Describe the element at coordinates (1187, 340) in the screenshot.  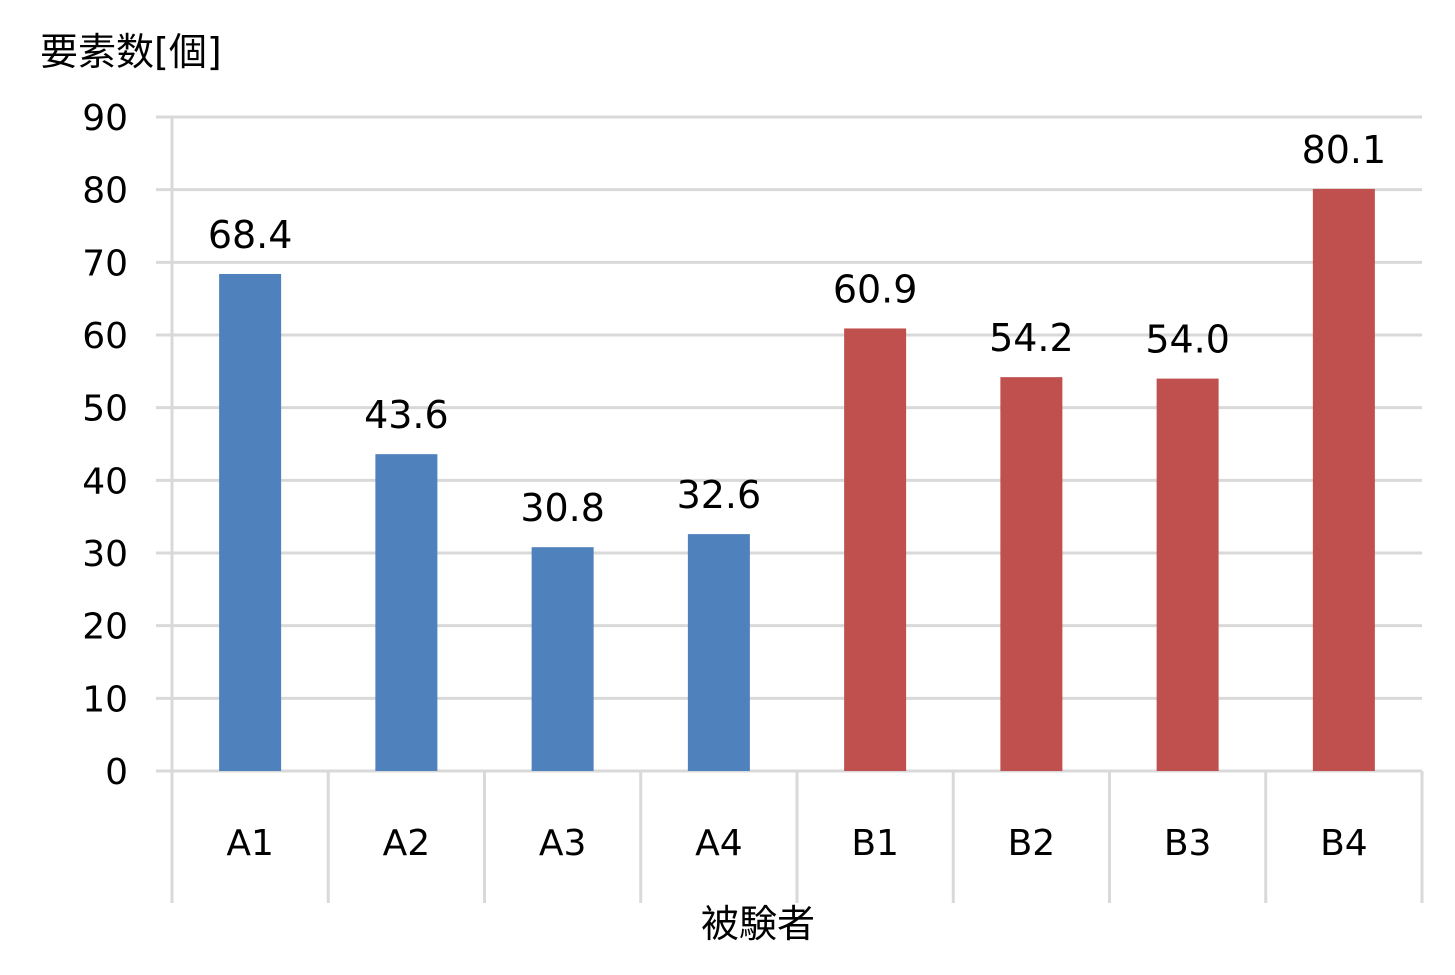
I see `data-label-B3: 54.0` at that location.